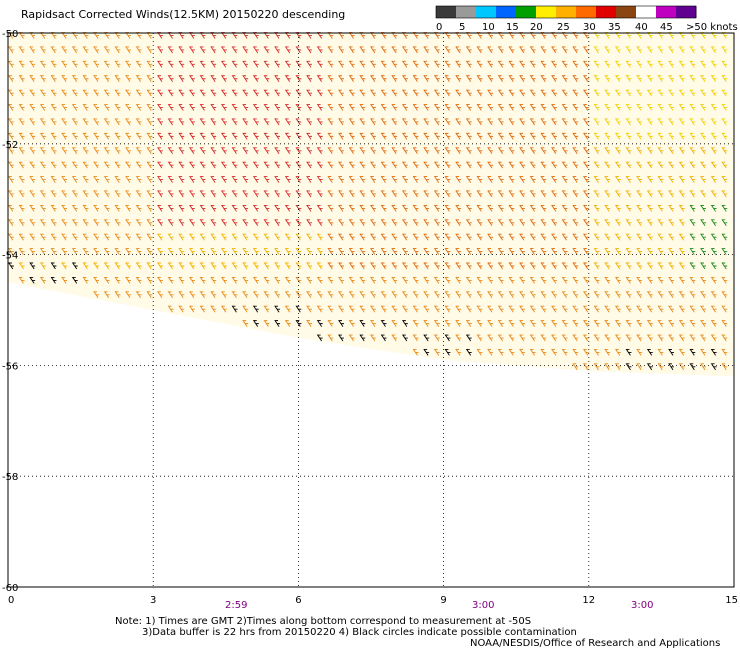  What do you see at coordinates (642, 605) in the screenshot?
I see `time-label-3: 3:00` at bounding box center [642, 605].